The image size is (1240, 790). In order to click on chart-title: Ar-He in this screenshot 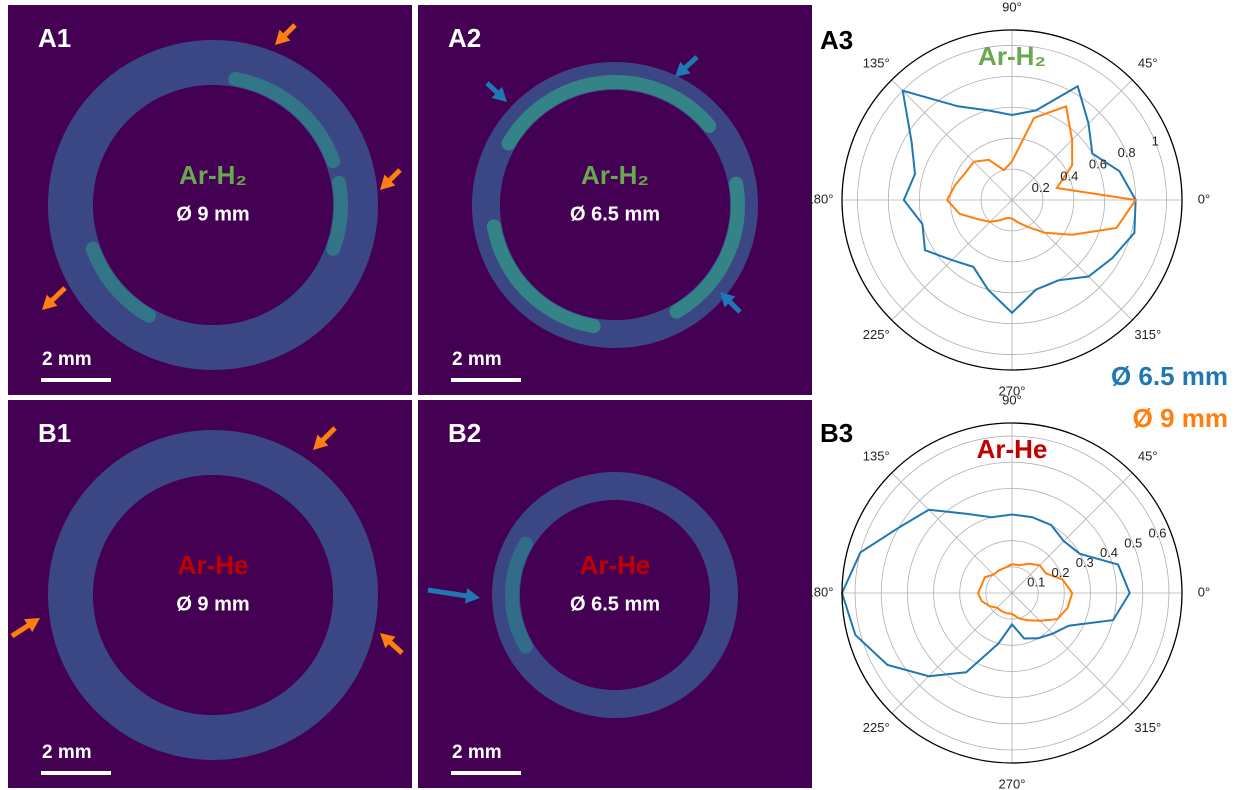, I will do `click(1012, 449)`.